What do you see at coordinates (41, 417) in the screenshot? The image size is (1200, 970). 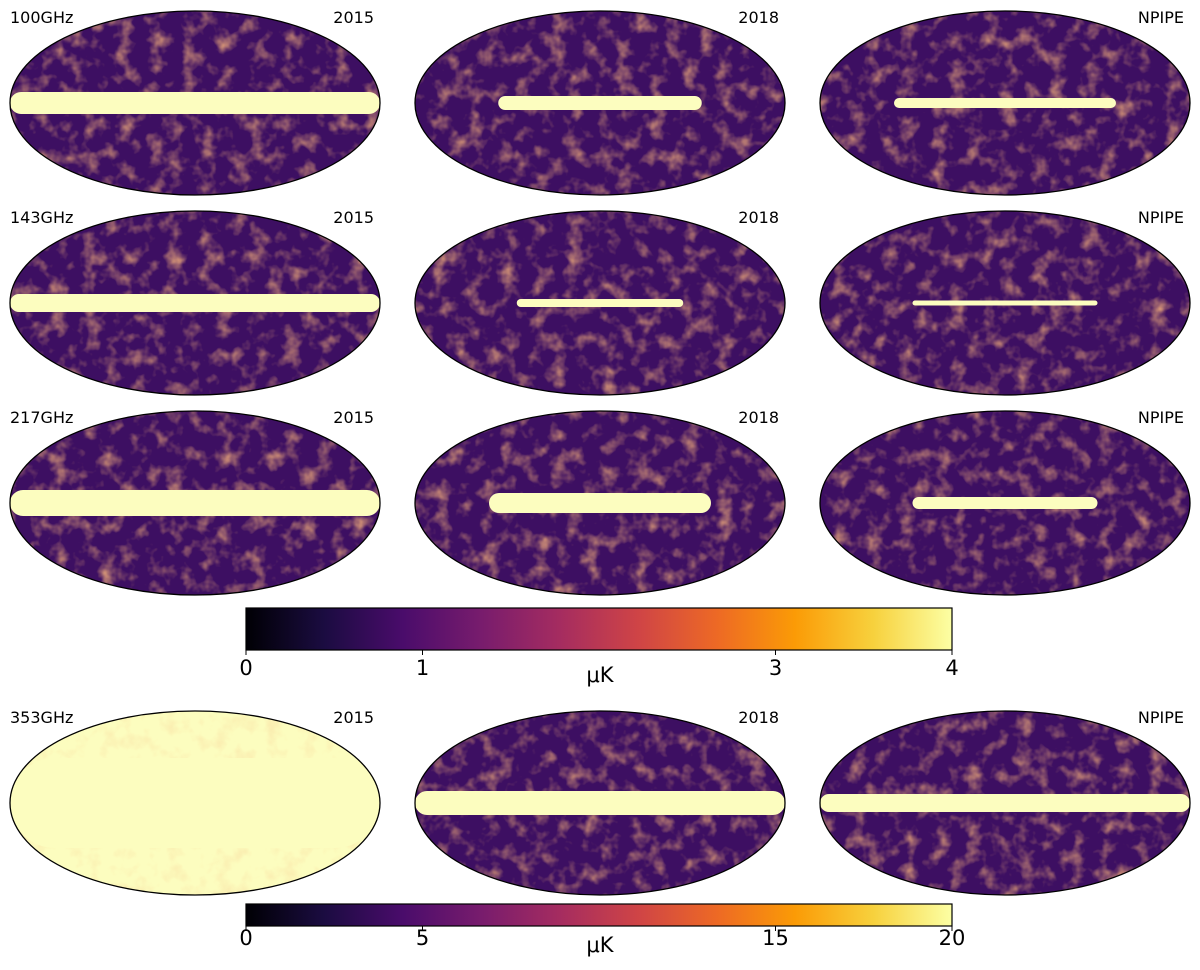 I see `frequency-label: 217GHz` at bounding box center [41, 417].